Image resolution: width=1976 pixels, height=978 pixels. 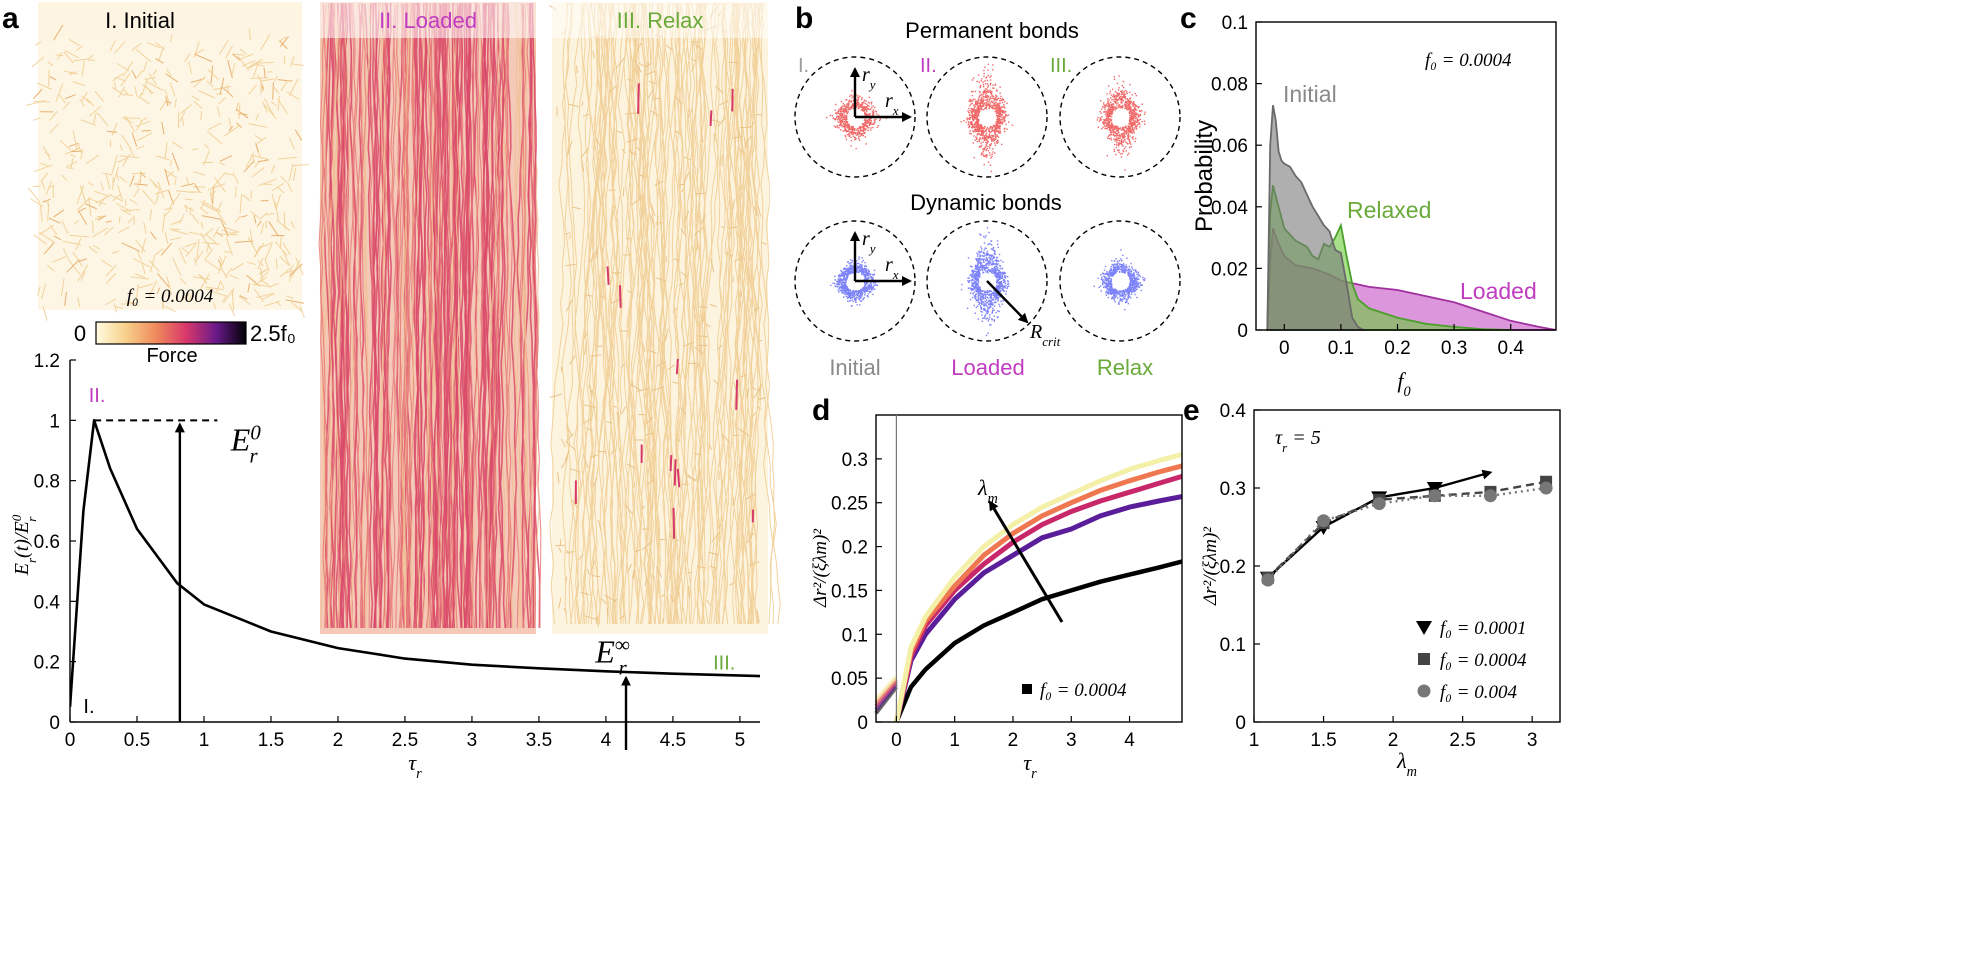 What do you see at coordinates (405, 740) in the screenshot?
I see `a-x-tick-label: 2.5` at bounding box center [405, 740].